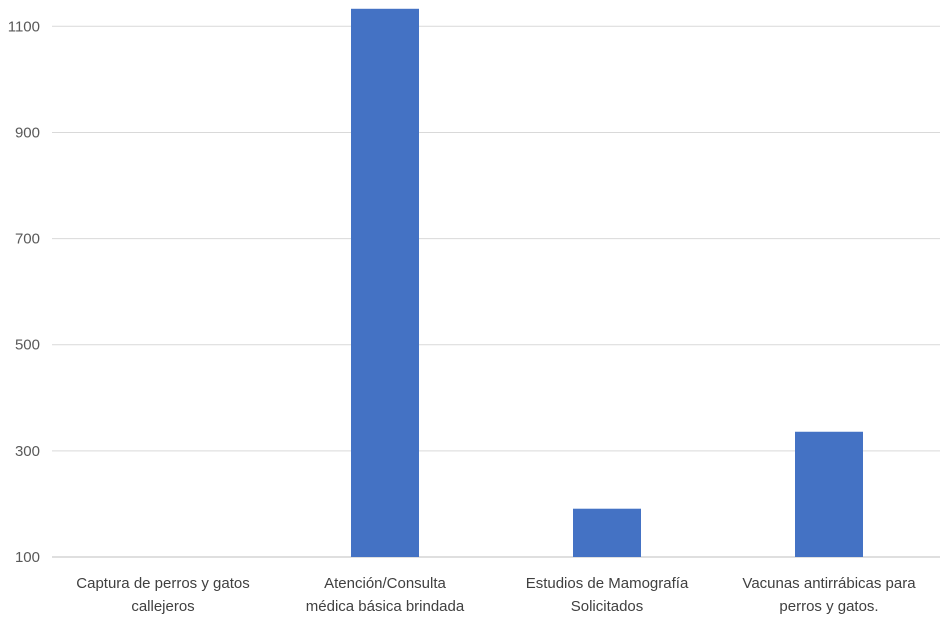 Image resolution: width=944 pixels, height=622 pixels. I want to click on category-label-line: perros y gatos., so click(828, 606).